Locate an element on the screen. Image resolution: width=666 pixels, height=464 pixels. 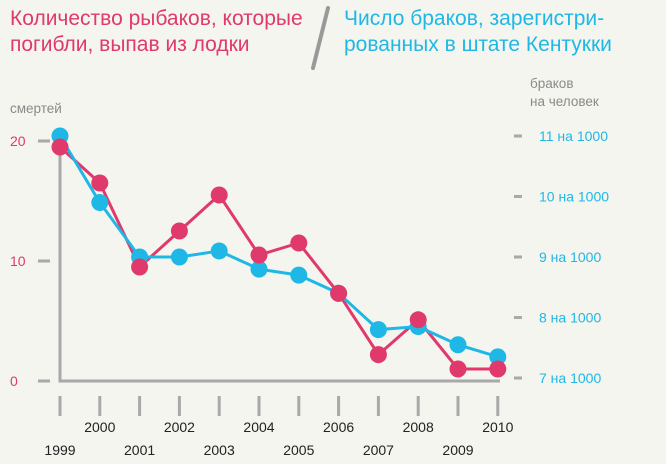
y-left-tick-label: 0 is located at coordinates (14, 381).